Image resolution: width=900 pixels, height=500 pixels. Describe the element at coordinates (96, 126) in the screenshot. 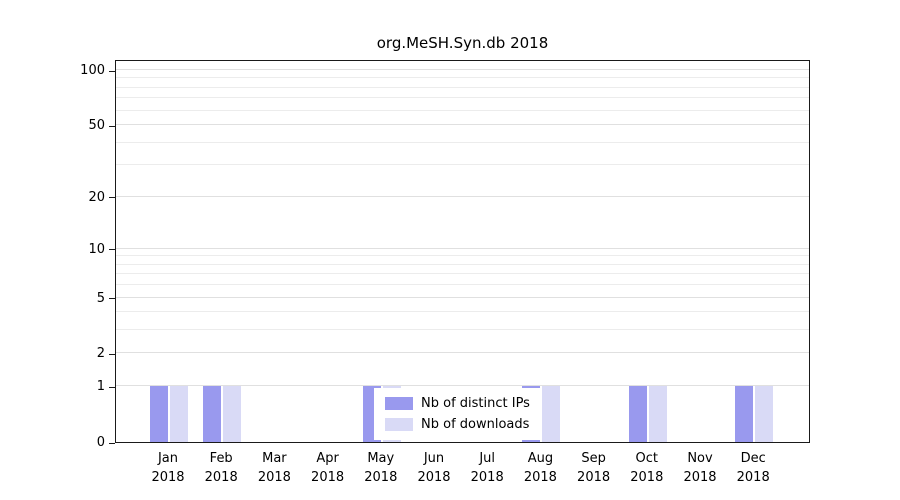

I see `y-tick-label: 50` at that location.